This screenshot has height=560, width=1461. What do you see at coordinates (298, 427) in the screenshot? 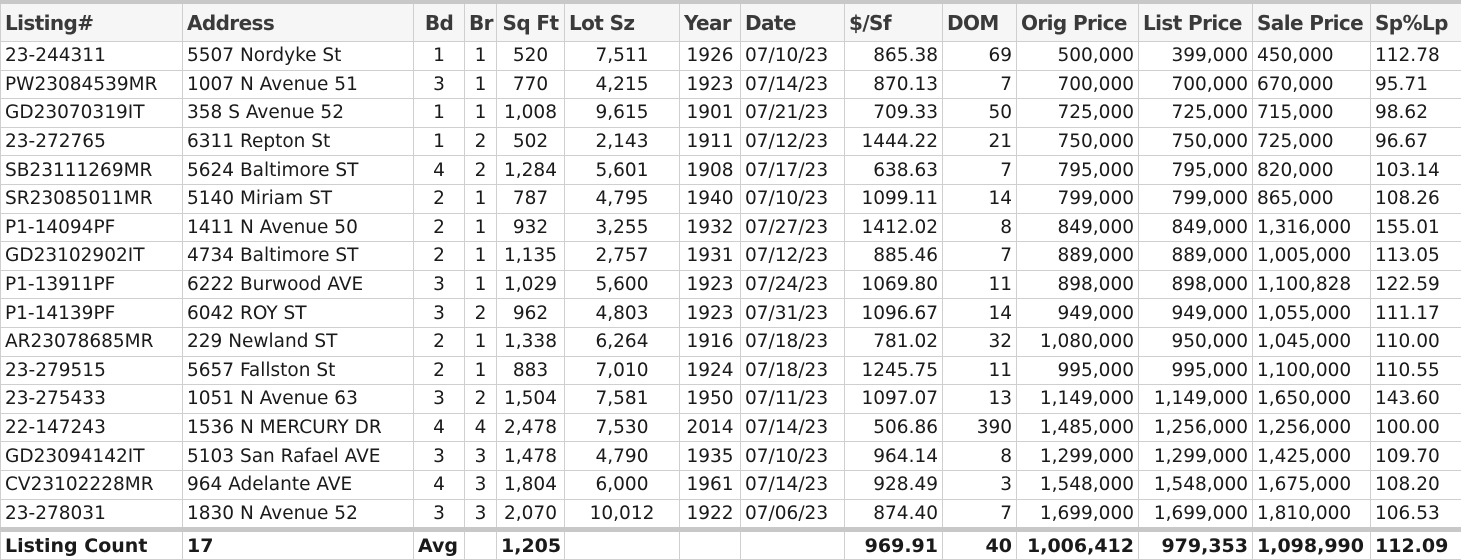
I see `address-cell: 1536 N MERCURY DR` at bounding box center [298, 427].